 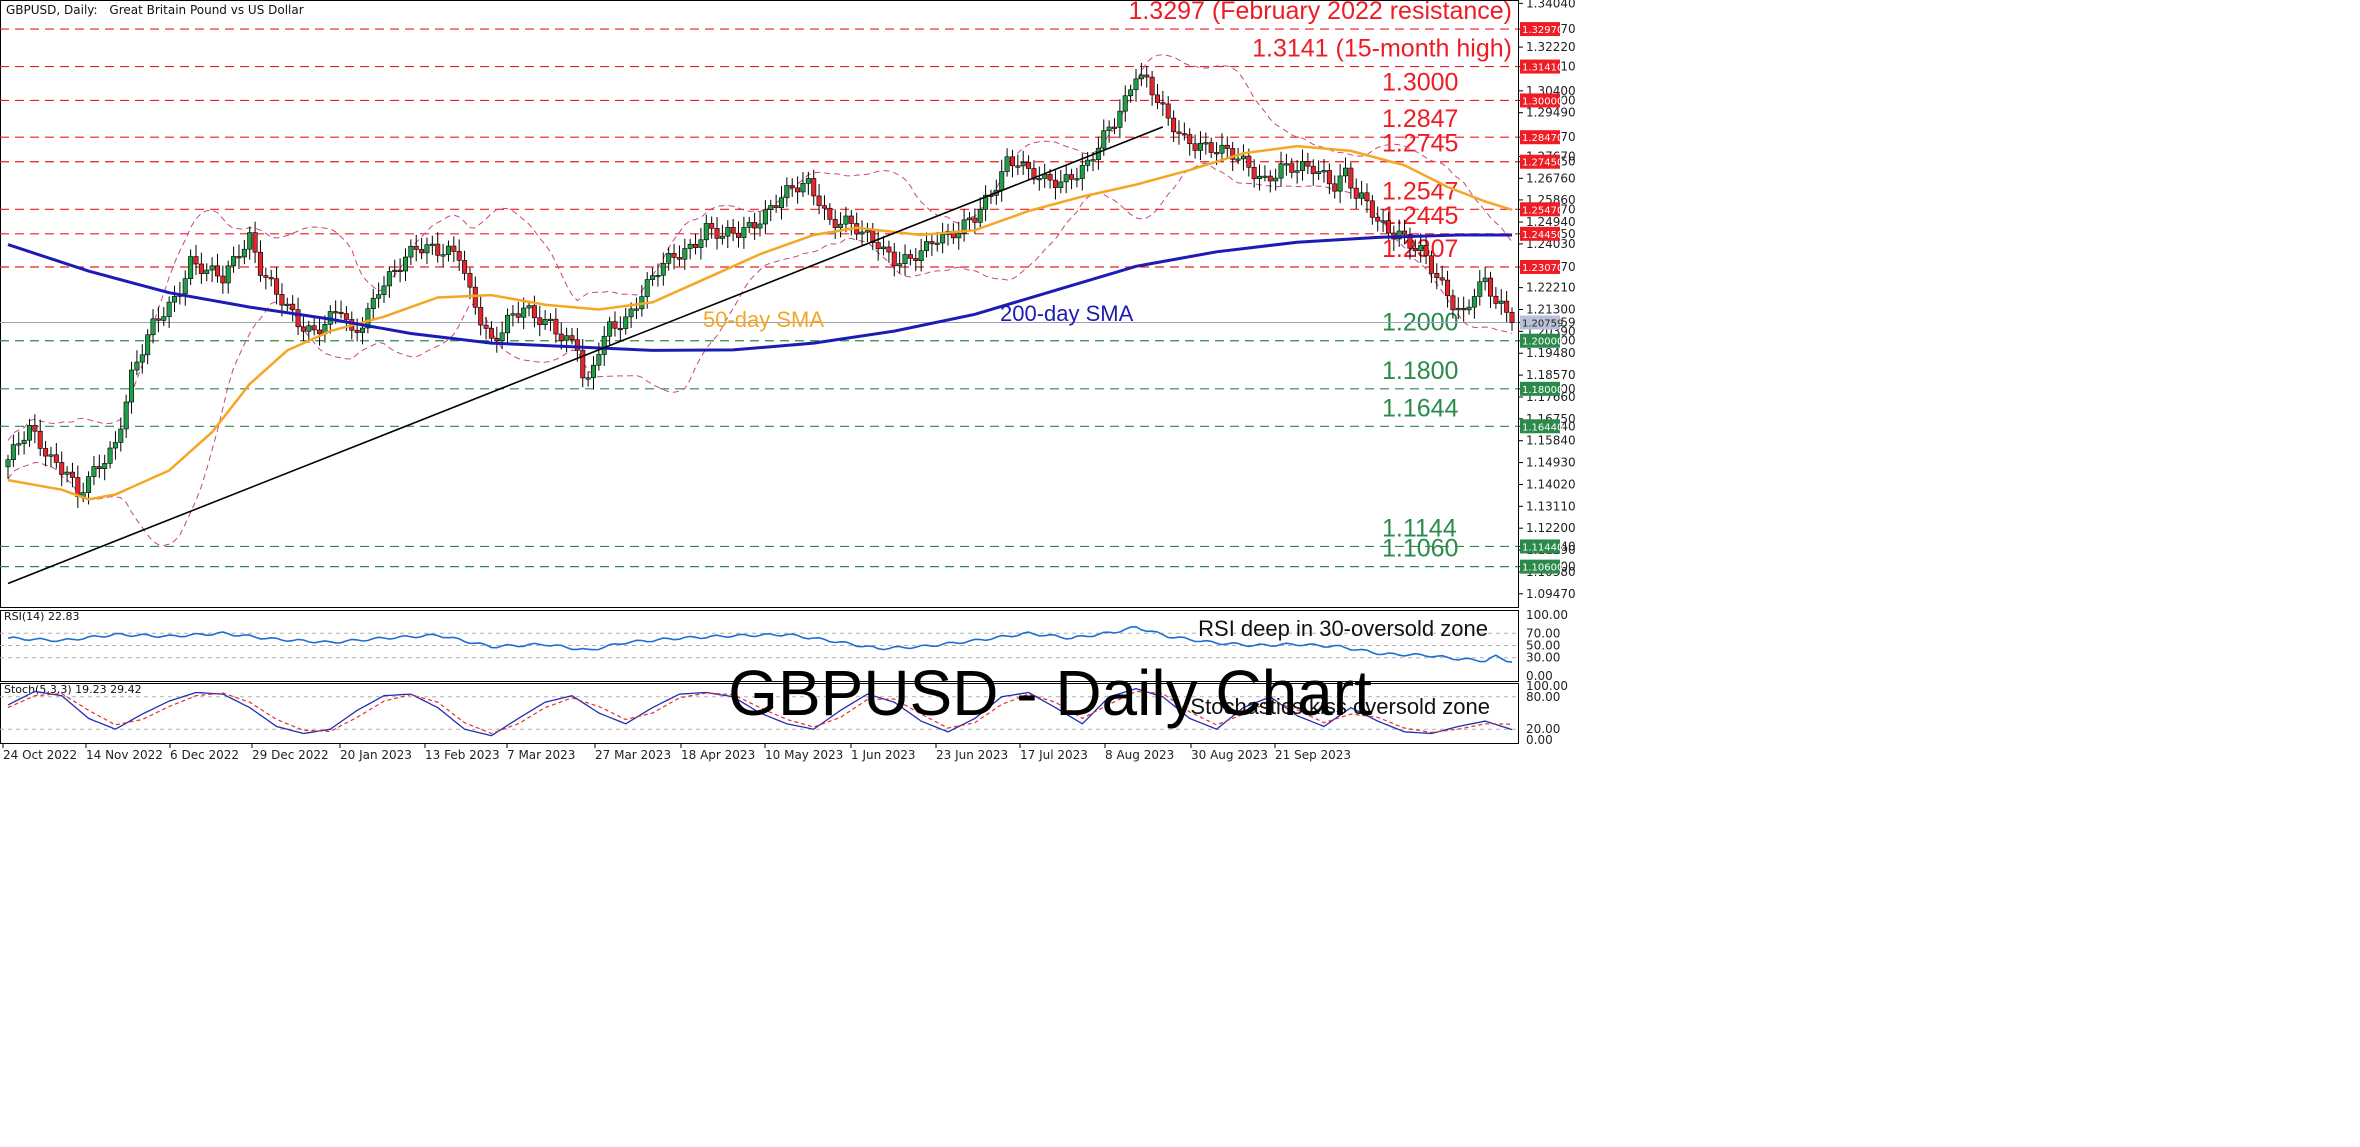 I want to click on current-price-badge, so click(x=1540, y=322).